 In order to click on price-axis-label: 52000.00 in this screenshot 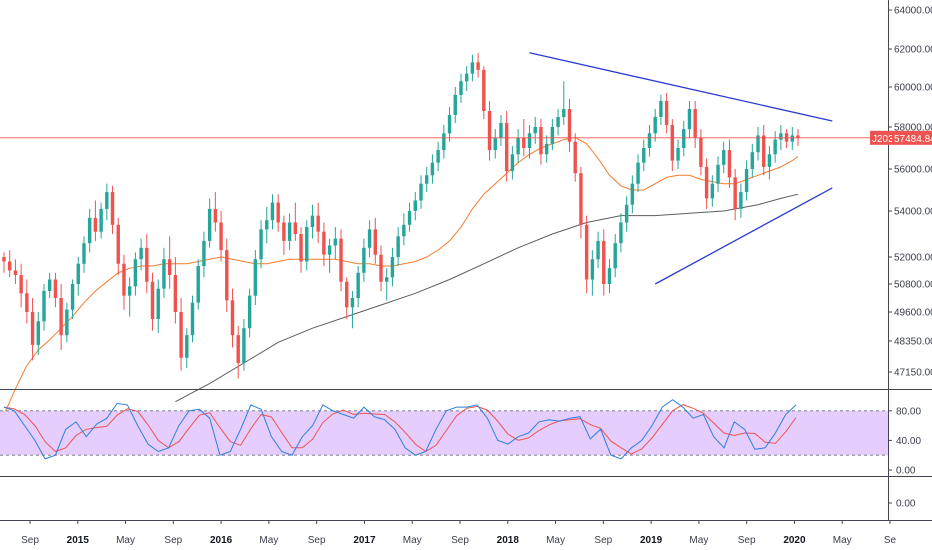, I will do `click(913, 258)`.